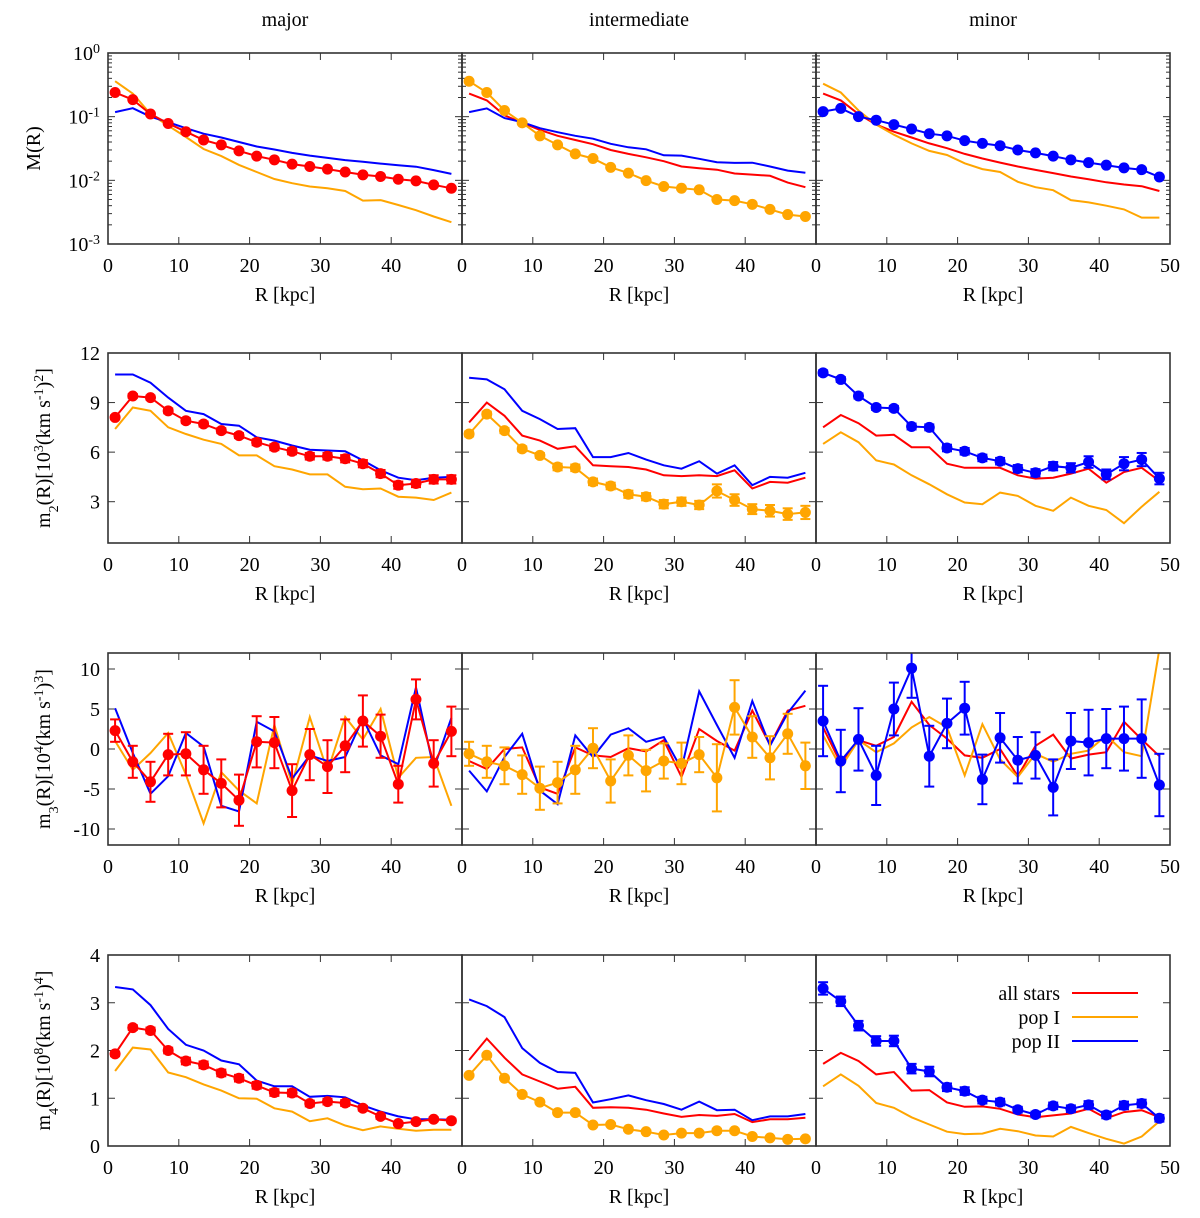 The width and height of the screenshot is (1200, 1218). I want to click on y-tick-label: 6, so click(95, 453).